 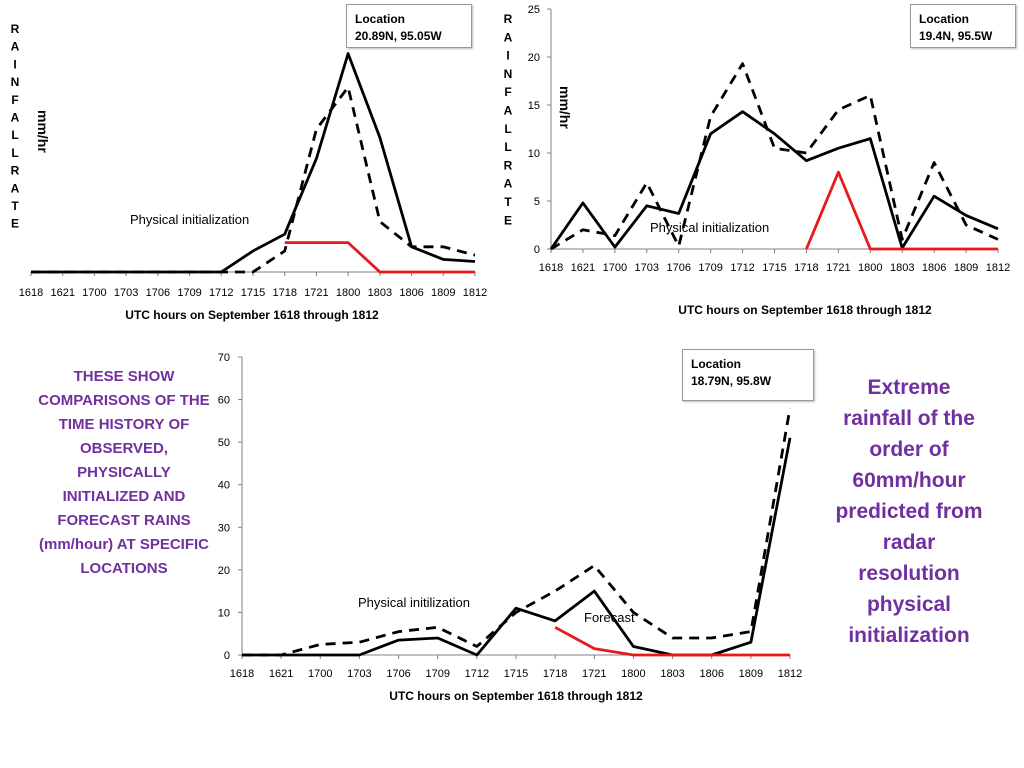 What do you see at coordinates (224, 613) in the screenshot?
I see `y-tick-label: 10` at bounding box center [224, 613].